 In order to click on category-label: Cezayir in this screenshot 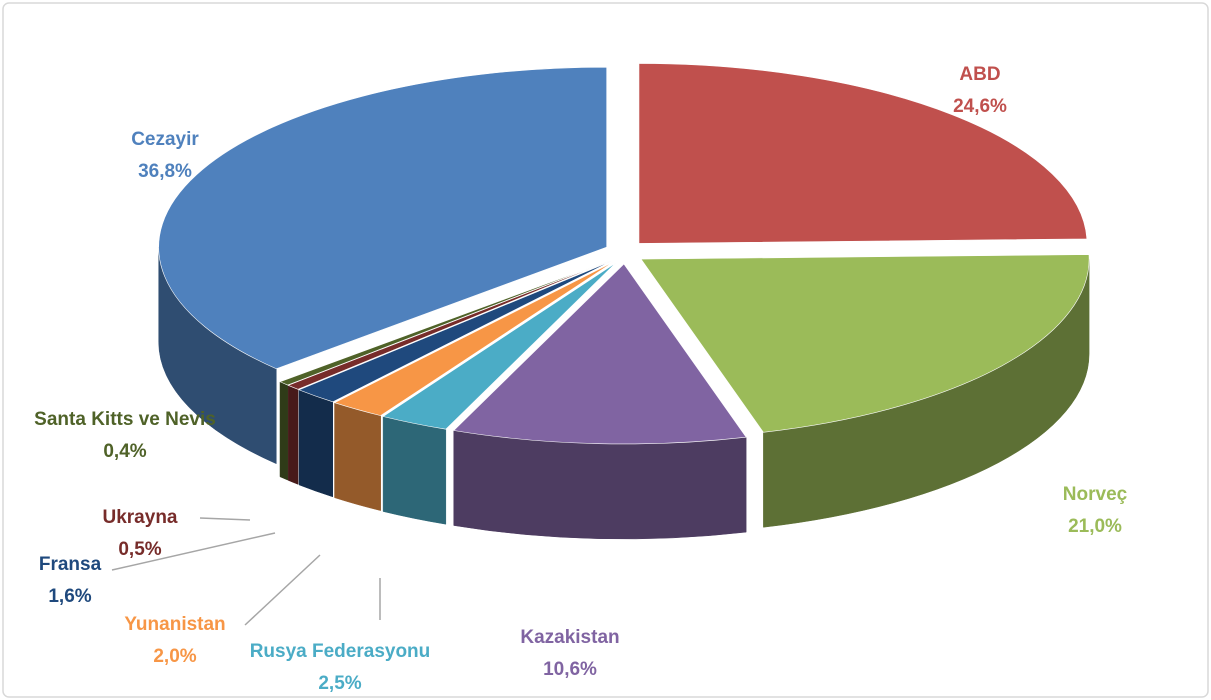, I will do `click(165, 139)`.